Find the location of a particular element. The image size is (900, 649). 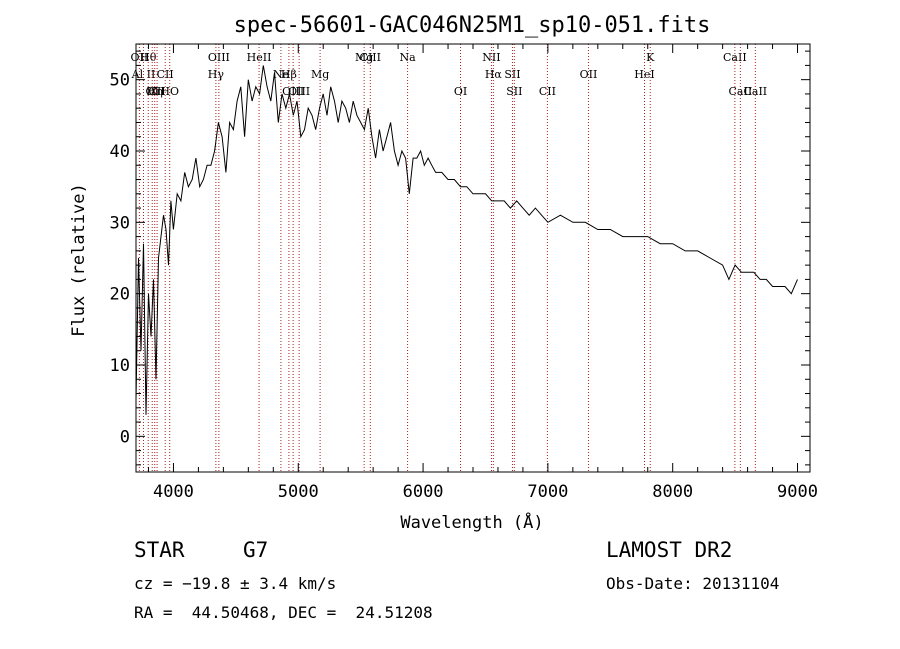

y-tick-label: 50 is located at coordinates (120, 81).